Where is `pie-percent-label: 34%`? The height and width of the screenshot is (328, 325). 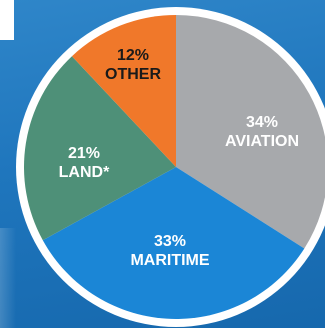
pie-percent-label: 34% is located at coordinates (262, 122).